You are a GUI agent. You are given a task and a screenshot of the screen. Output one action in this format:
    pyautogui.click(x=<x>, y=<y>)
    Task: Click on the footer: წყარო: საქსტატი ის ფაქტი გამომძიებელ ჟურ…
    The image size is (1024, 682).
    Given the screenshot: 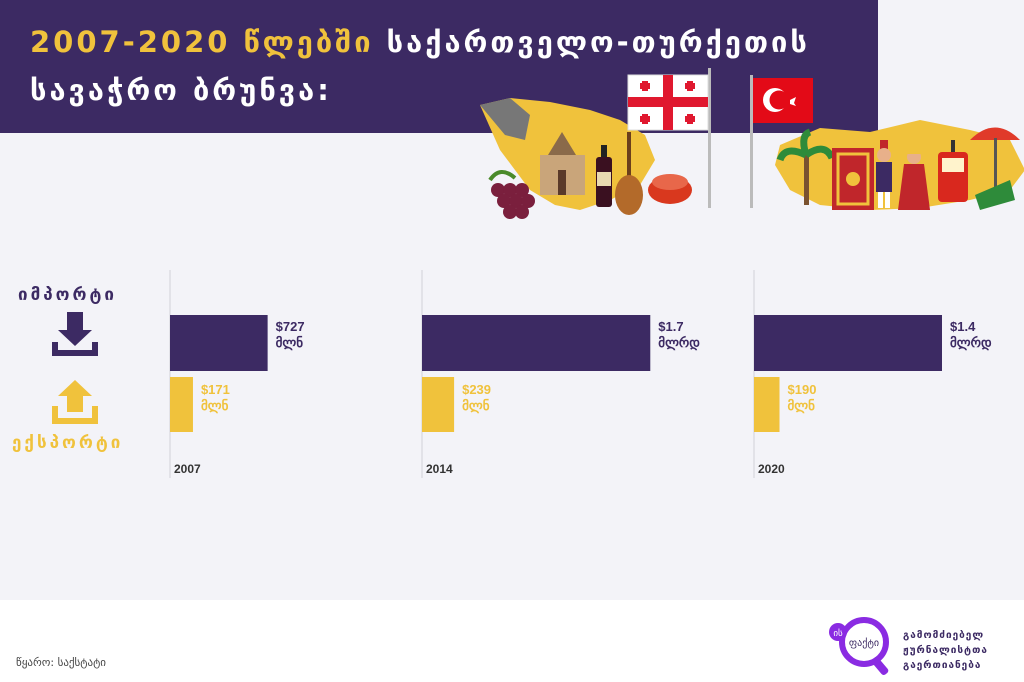 What is the action you would take?
    pyautogui.click(x=512, y=641)
    